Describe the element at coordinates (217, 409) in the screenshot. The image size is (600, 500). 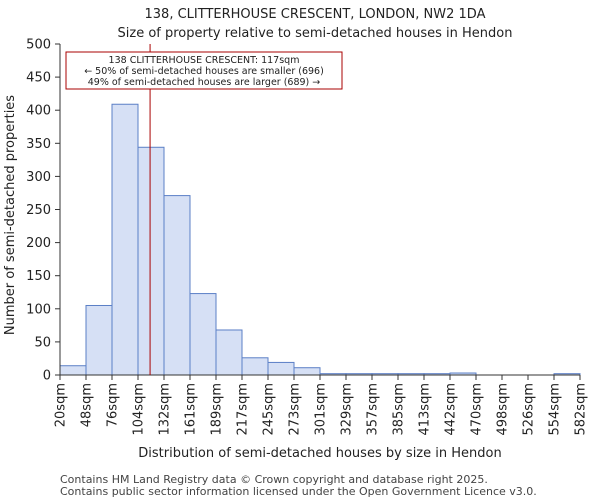
I see `x-tick-label: 189sqm` at that location.